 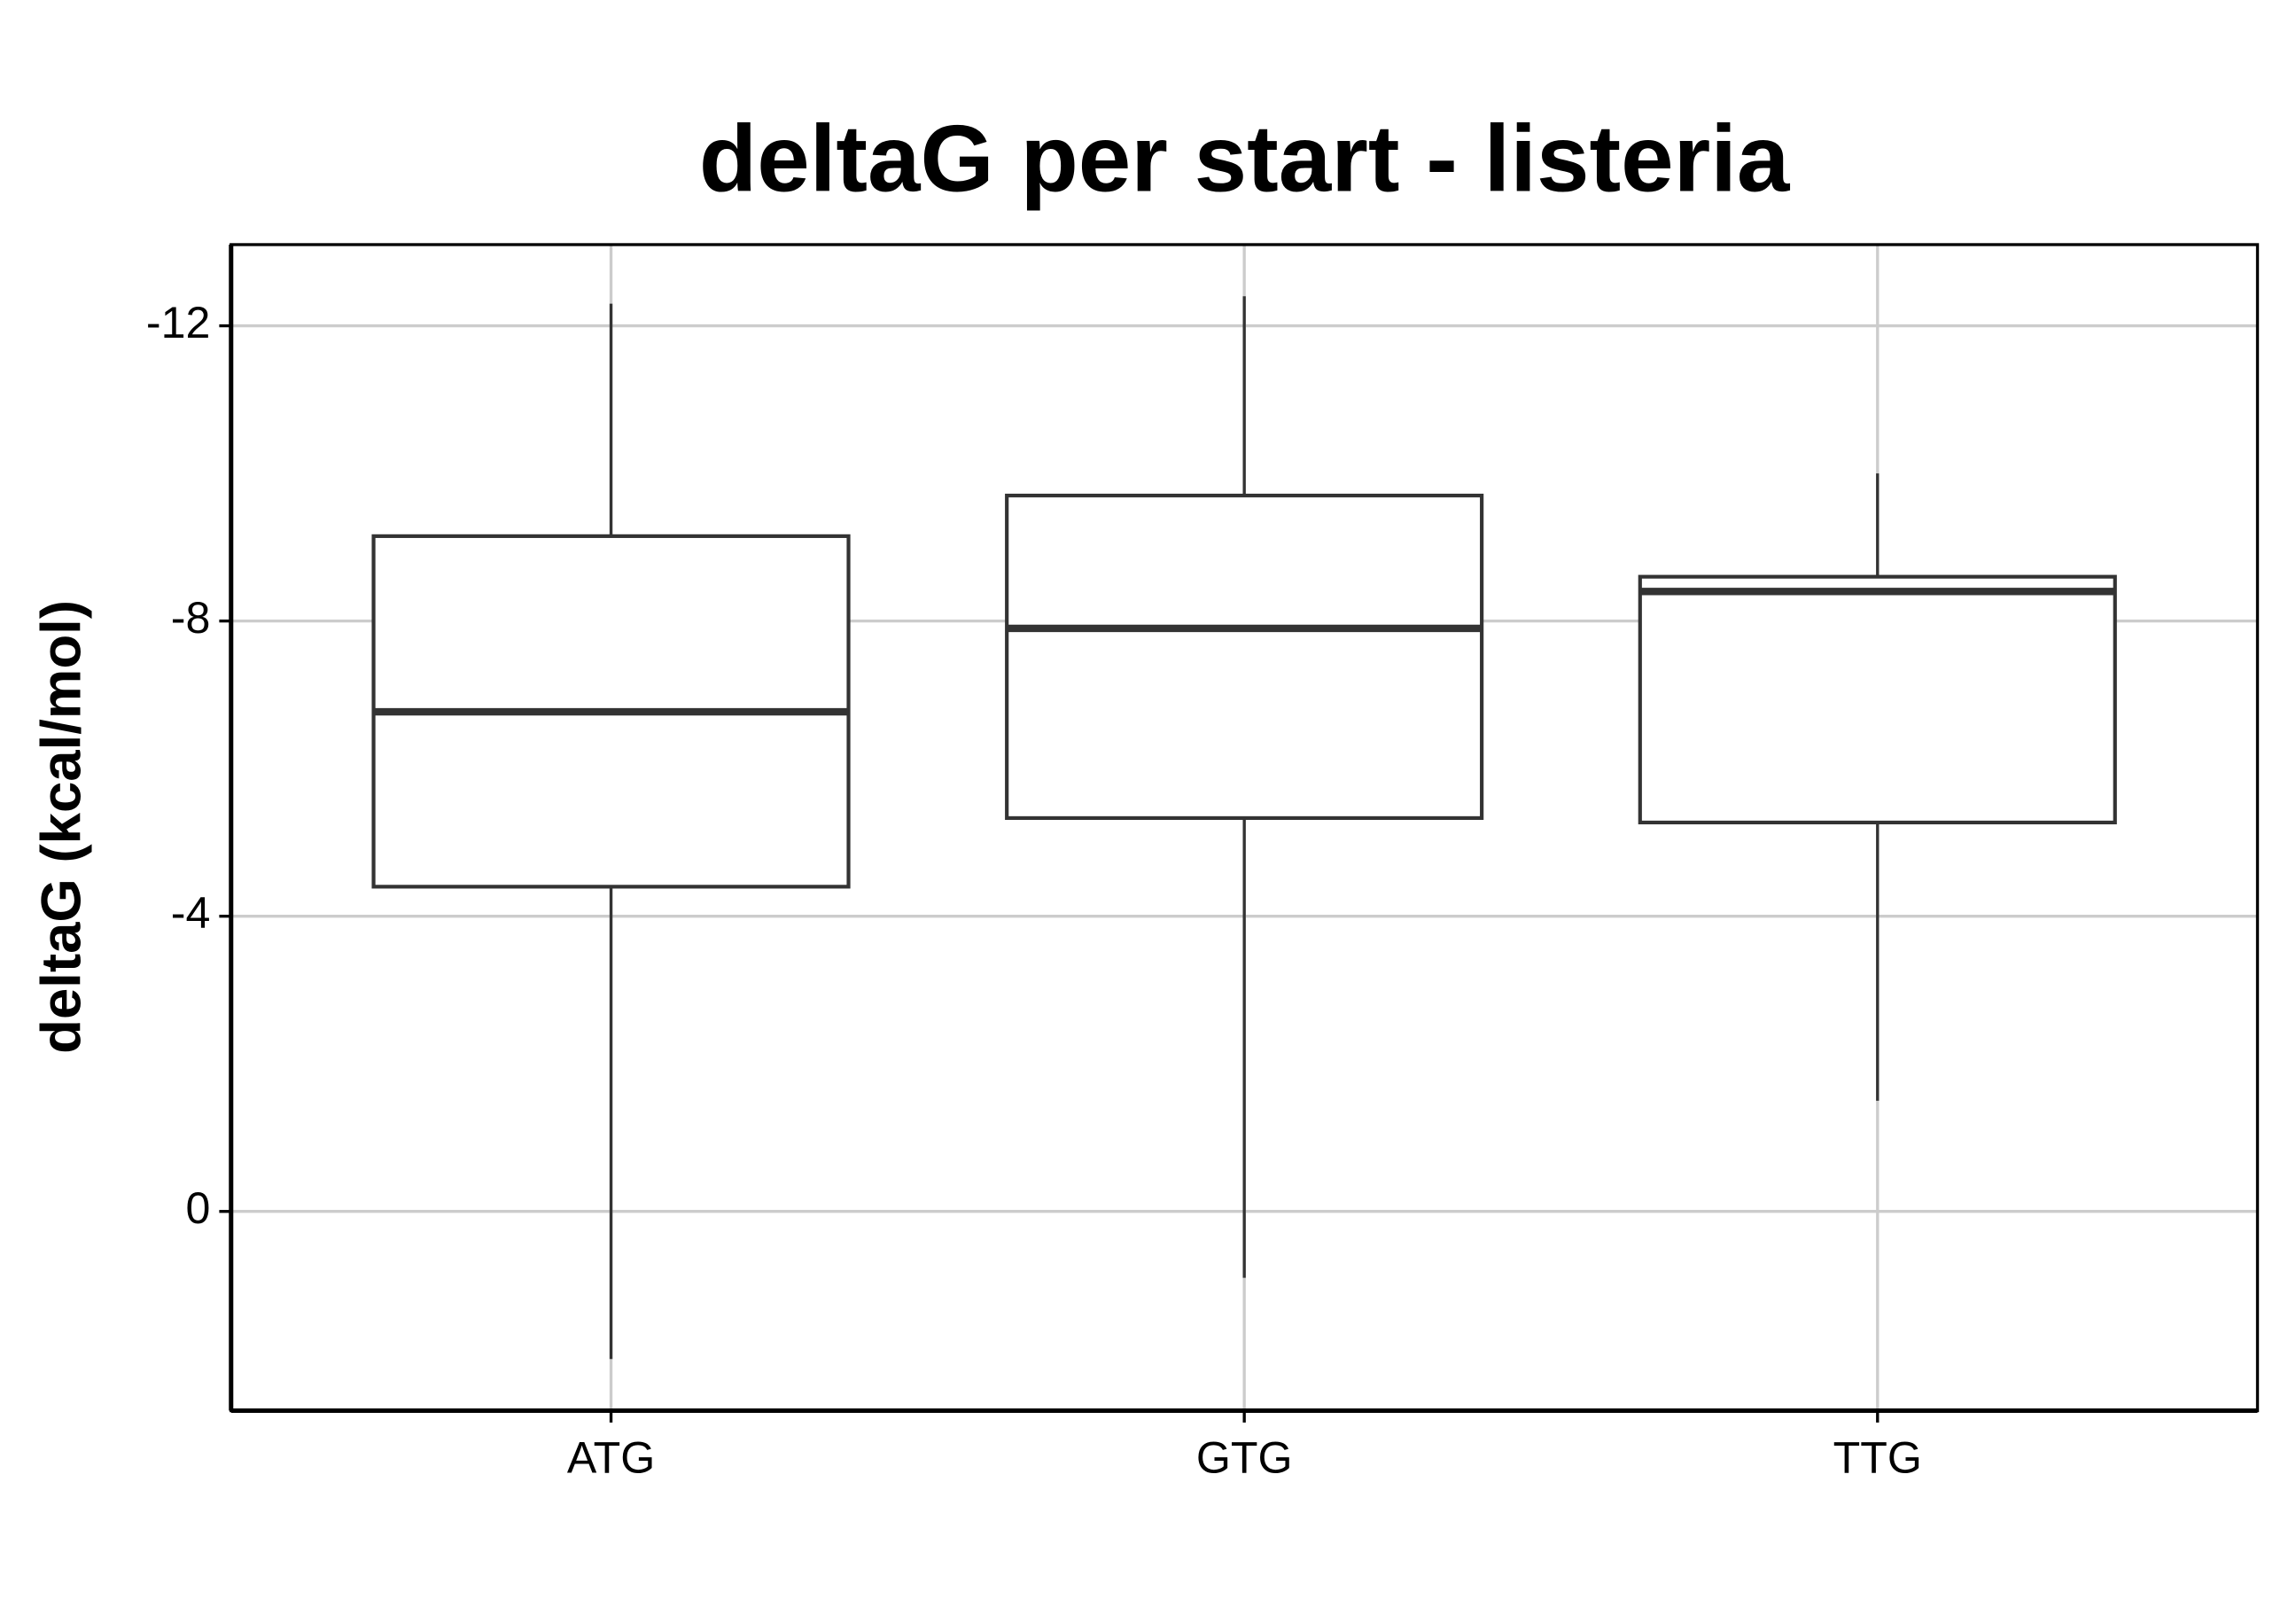 What do you see at coordinates (60, 827) in the screenshot?
I see `y-axis-title: deltaG (kcal/mol)` at bounding box center [60, 827].